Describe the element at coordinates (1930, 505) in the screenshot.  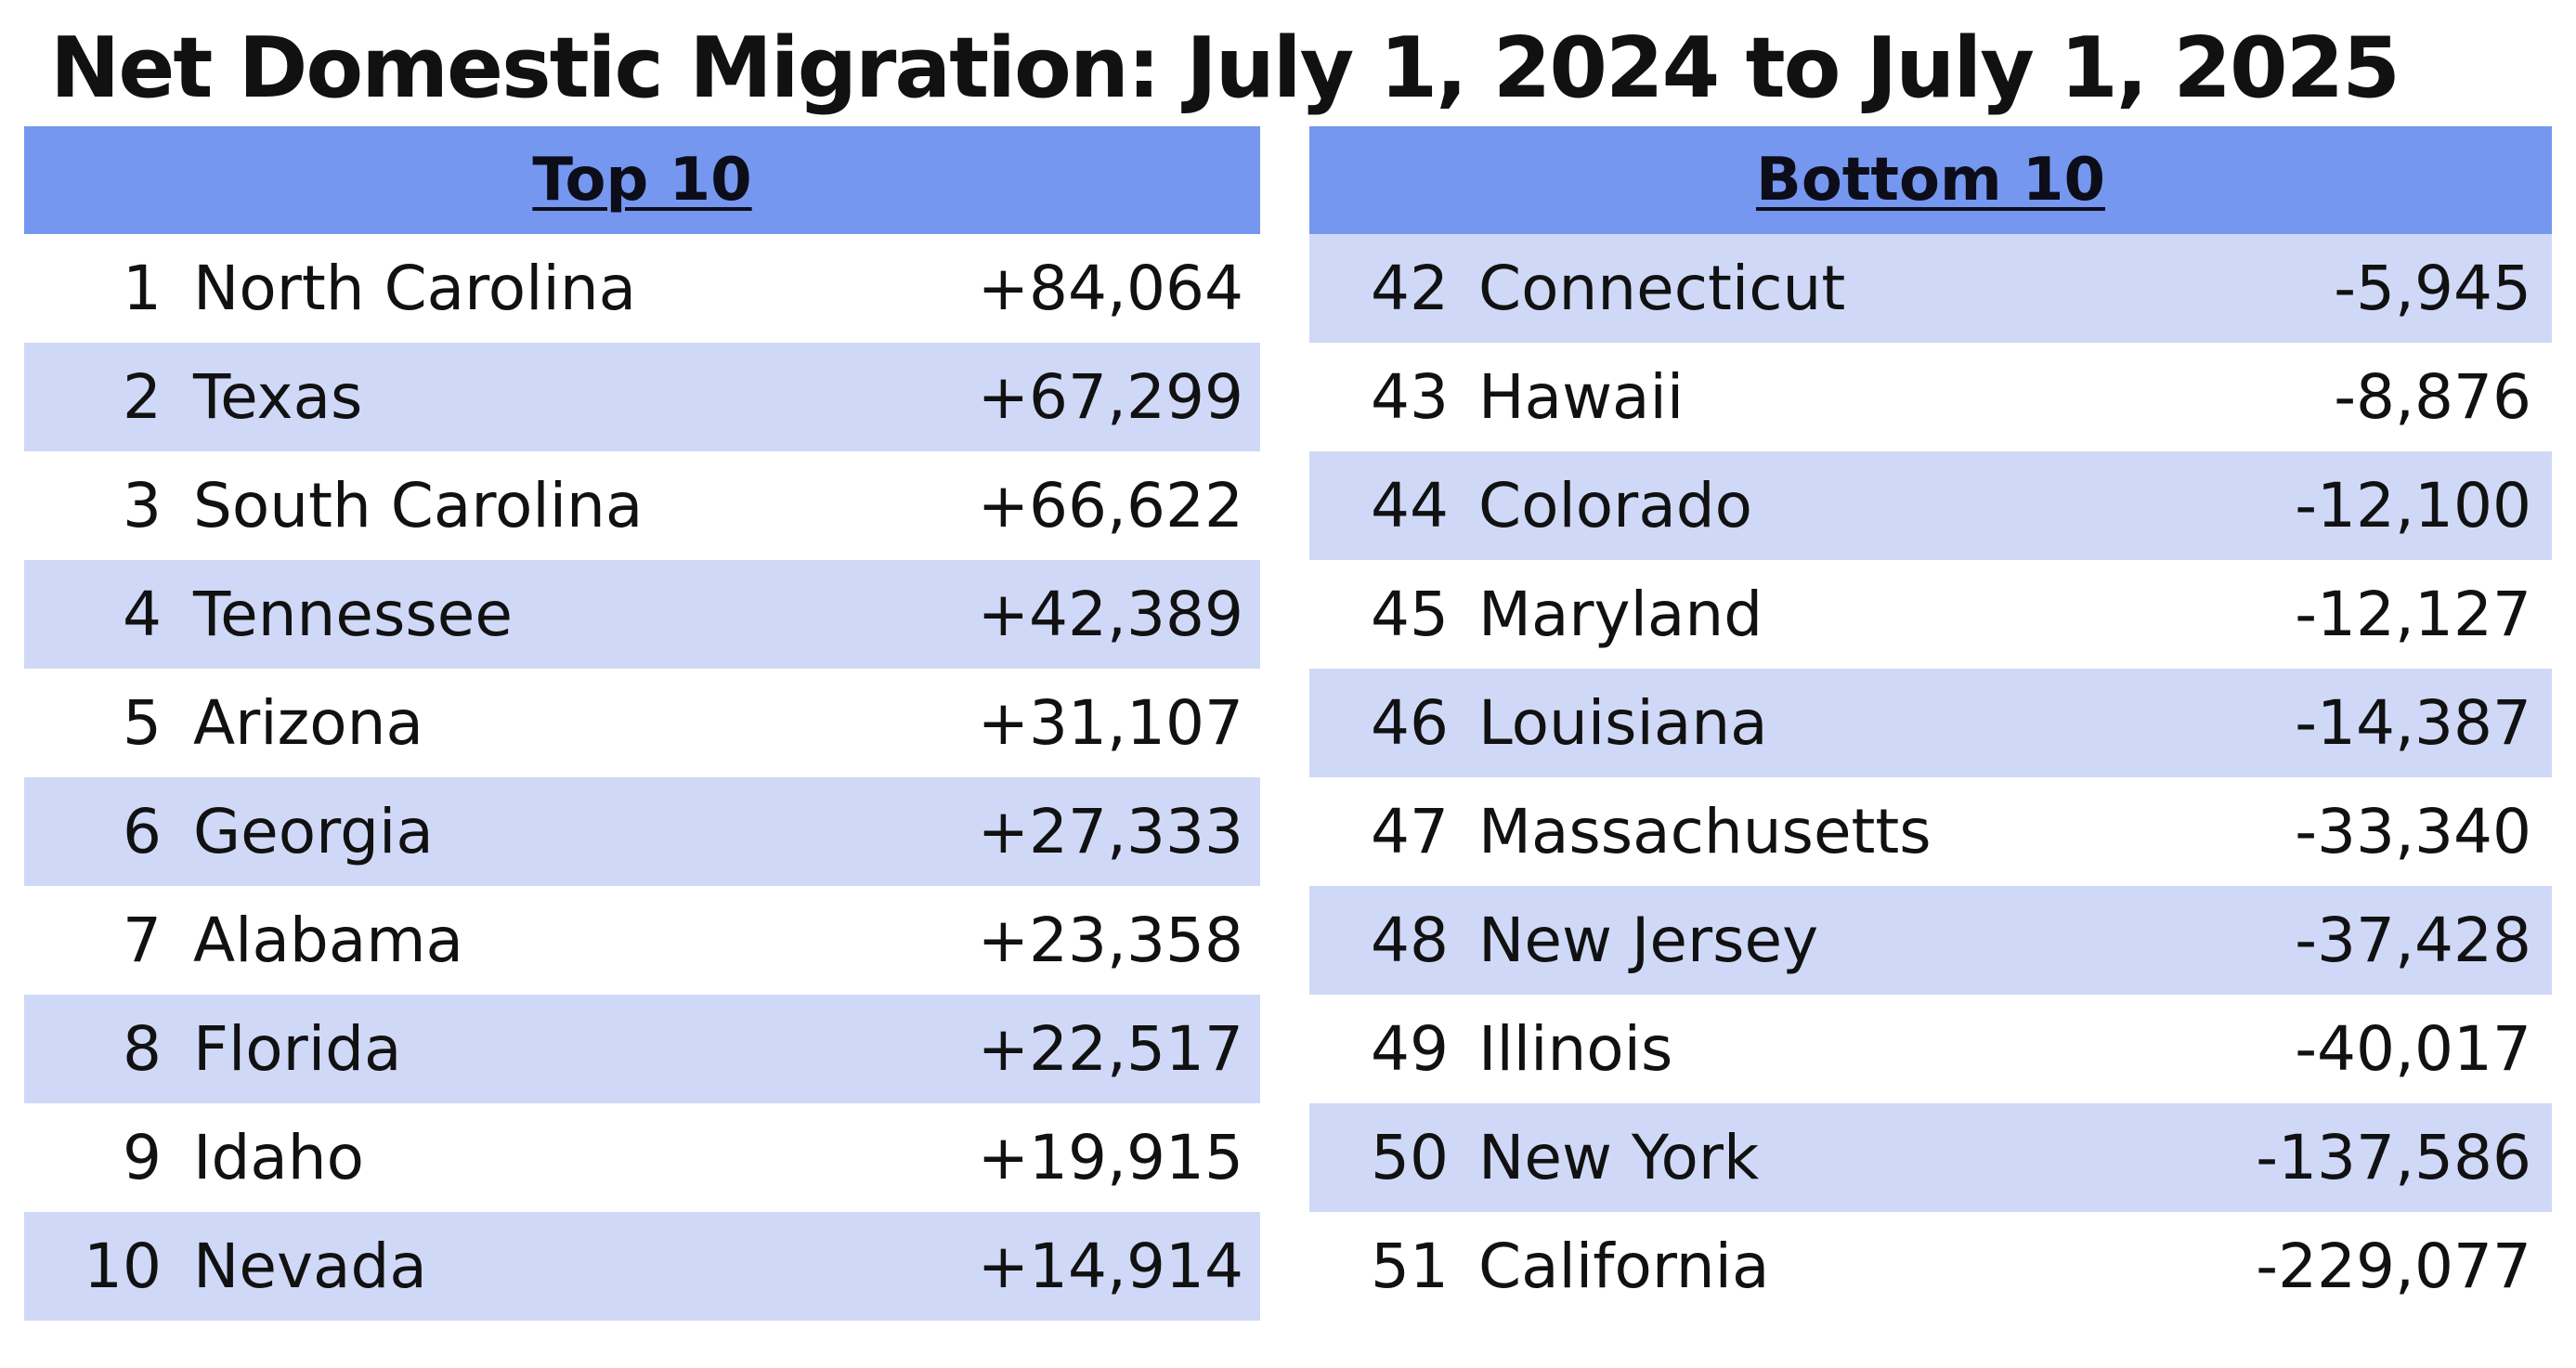
I see `table-row: 44 Colorado -12,100` at that location.